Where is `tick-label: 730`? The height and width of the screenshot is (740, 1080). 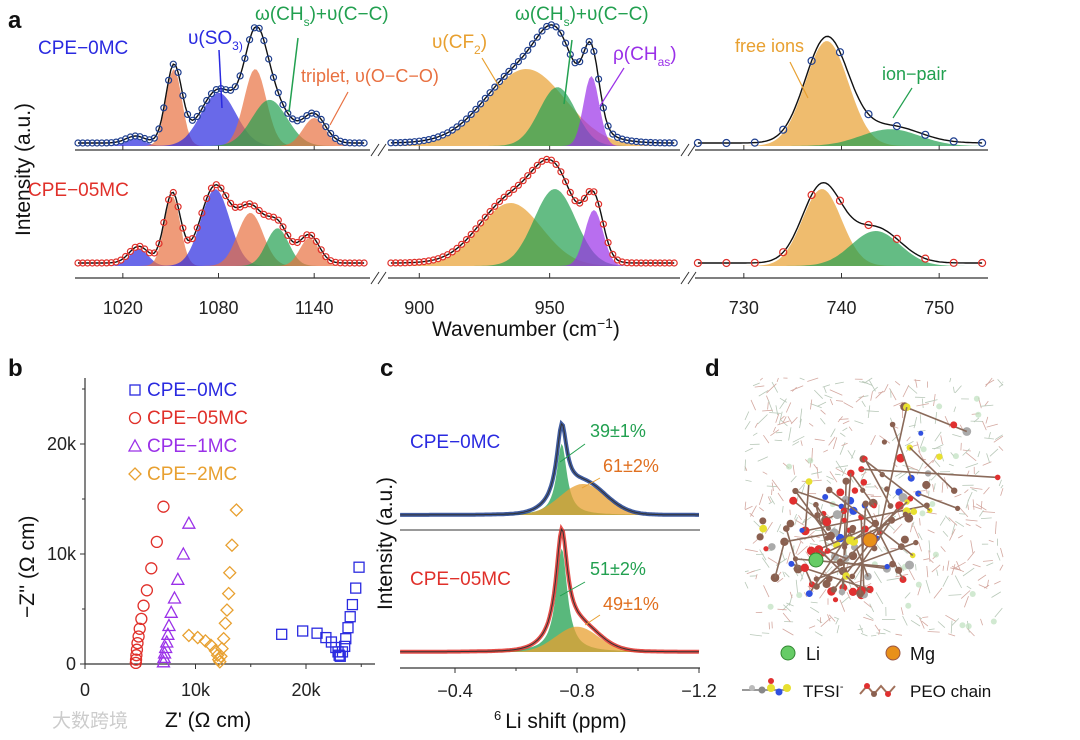 tick-label: 730 is located at coordinates (744, 308).